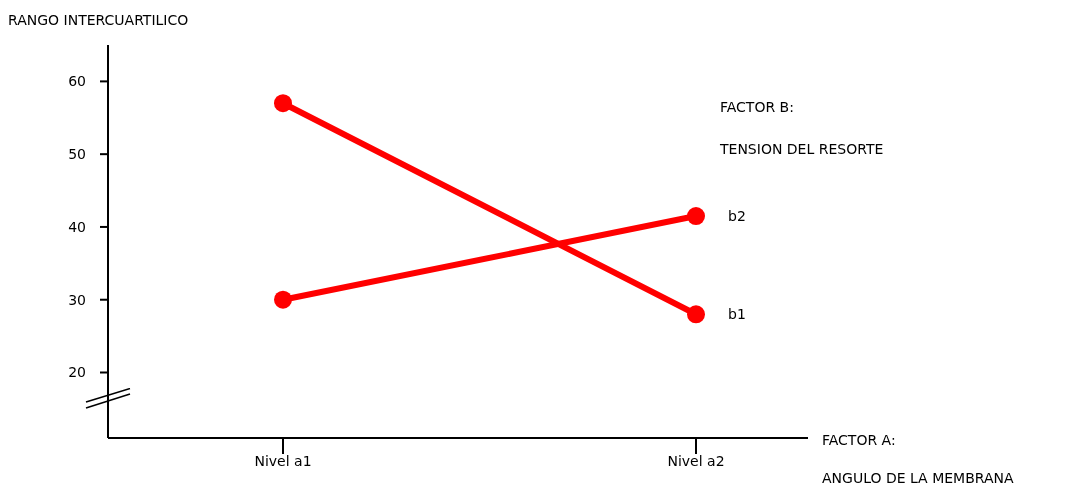  Describe the element at coordinates (77, 299) in the screenshot. I see `y-tick-label: 30` at that location.